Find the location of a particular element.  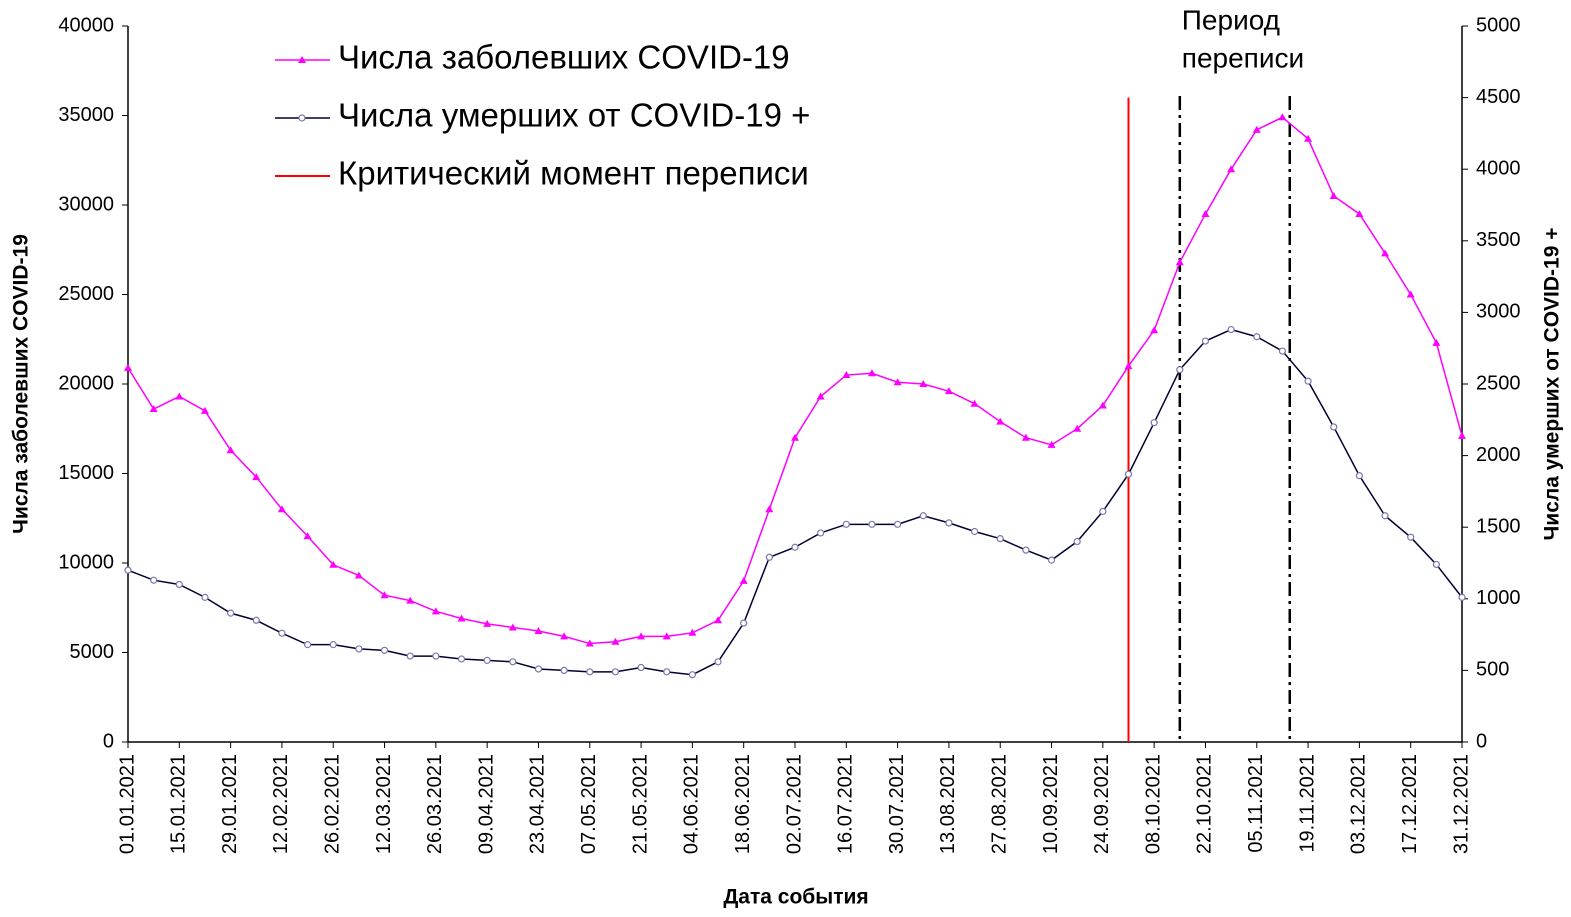

y-tick-label: 5000 is located at coordinates (92, 652).